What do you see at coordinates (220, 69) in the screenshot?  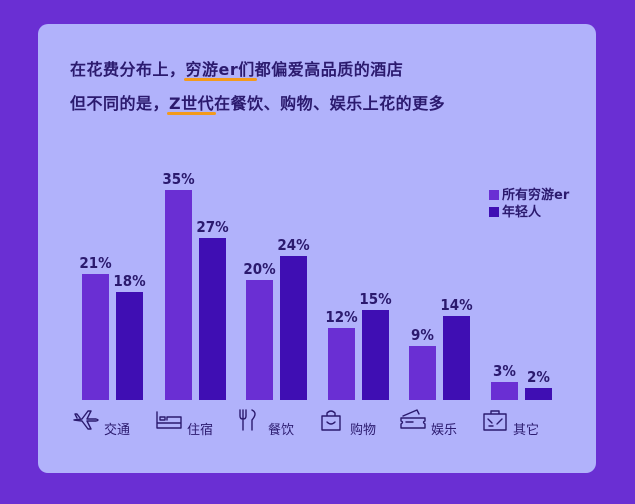 I see `headline-highlight-1: 穷游er们` at bounding box center [220, 69].